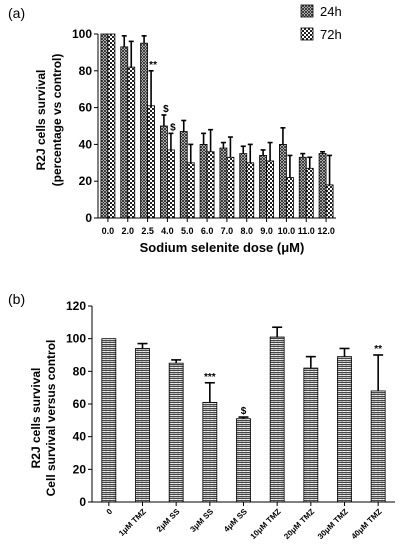 This screenshot has width=403, height=550. Describe the element at coordinates (16, 13) in the screenshot. I see `panel-a-label: (a)` at that location.